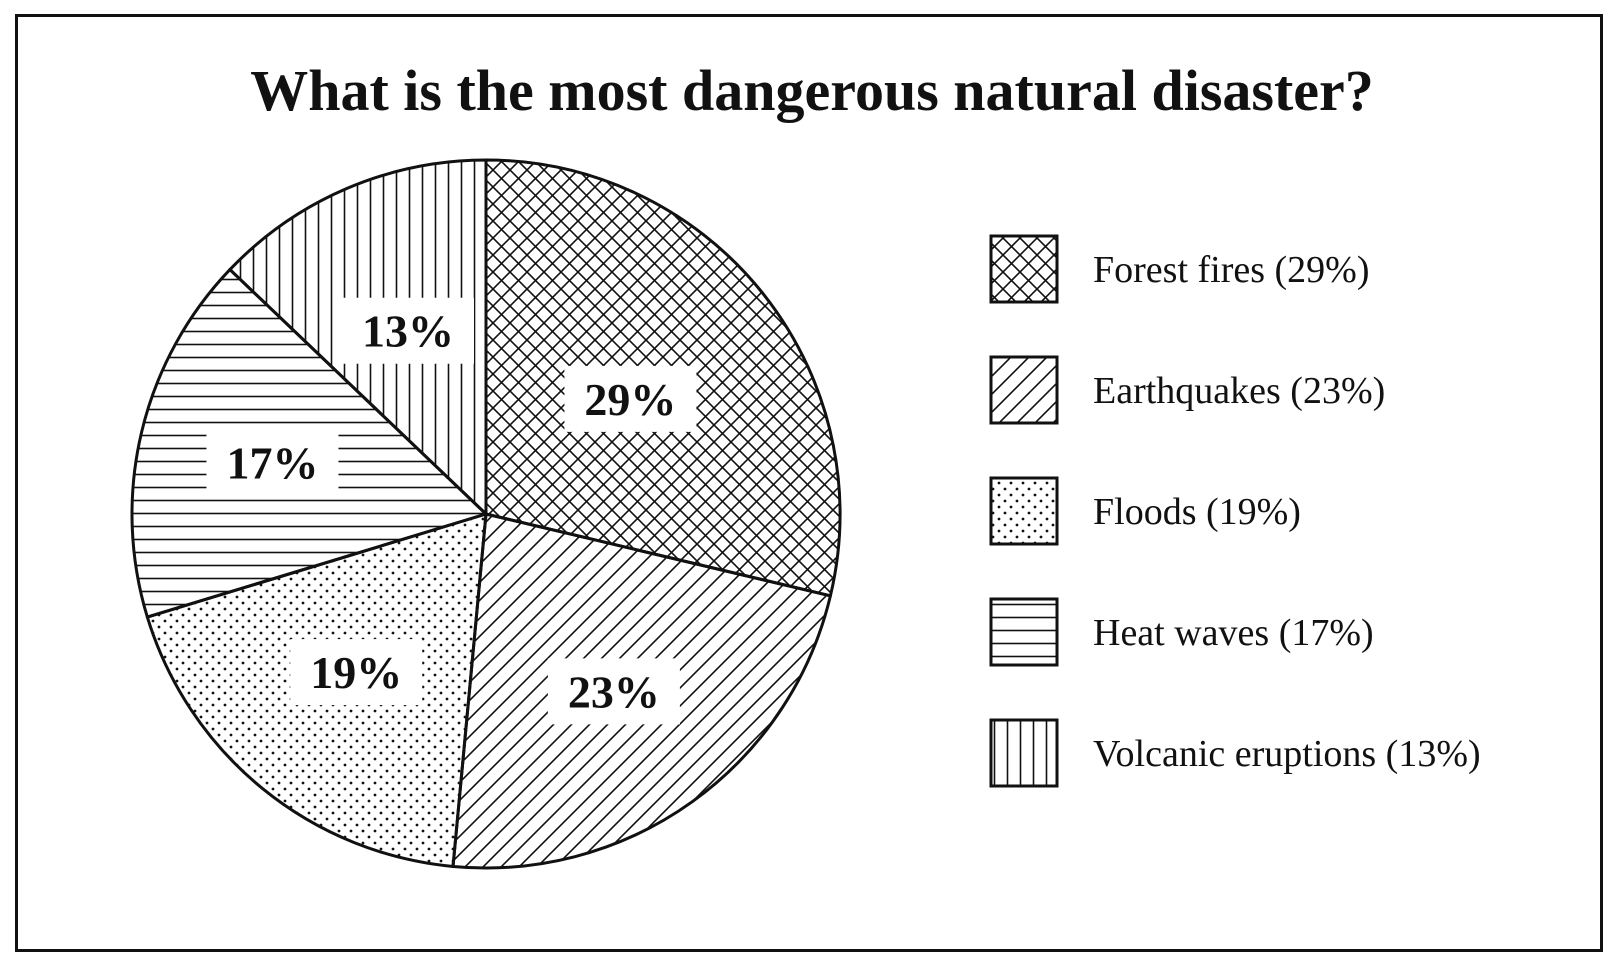 The height and width of the screenshot is (969, 1624). Describe the element at coordinates (1233, 633) in the screenshot. I see `legend-label: Heat waves (17%)` at that location.